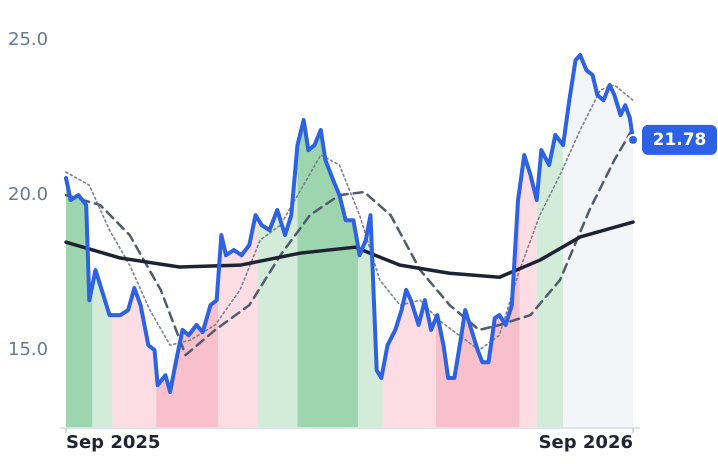 The width and height of the screenshot is (718, 464). I want to click on last-point, so click(633, 139).